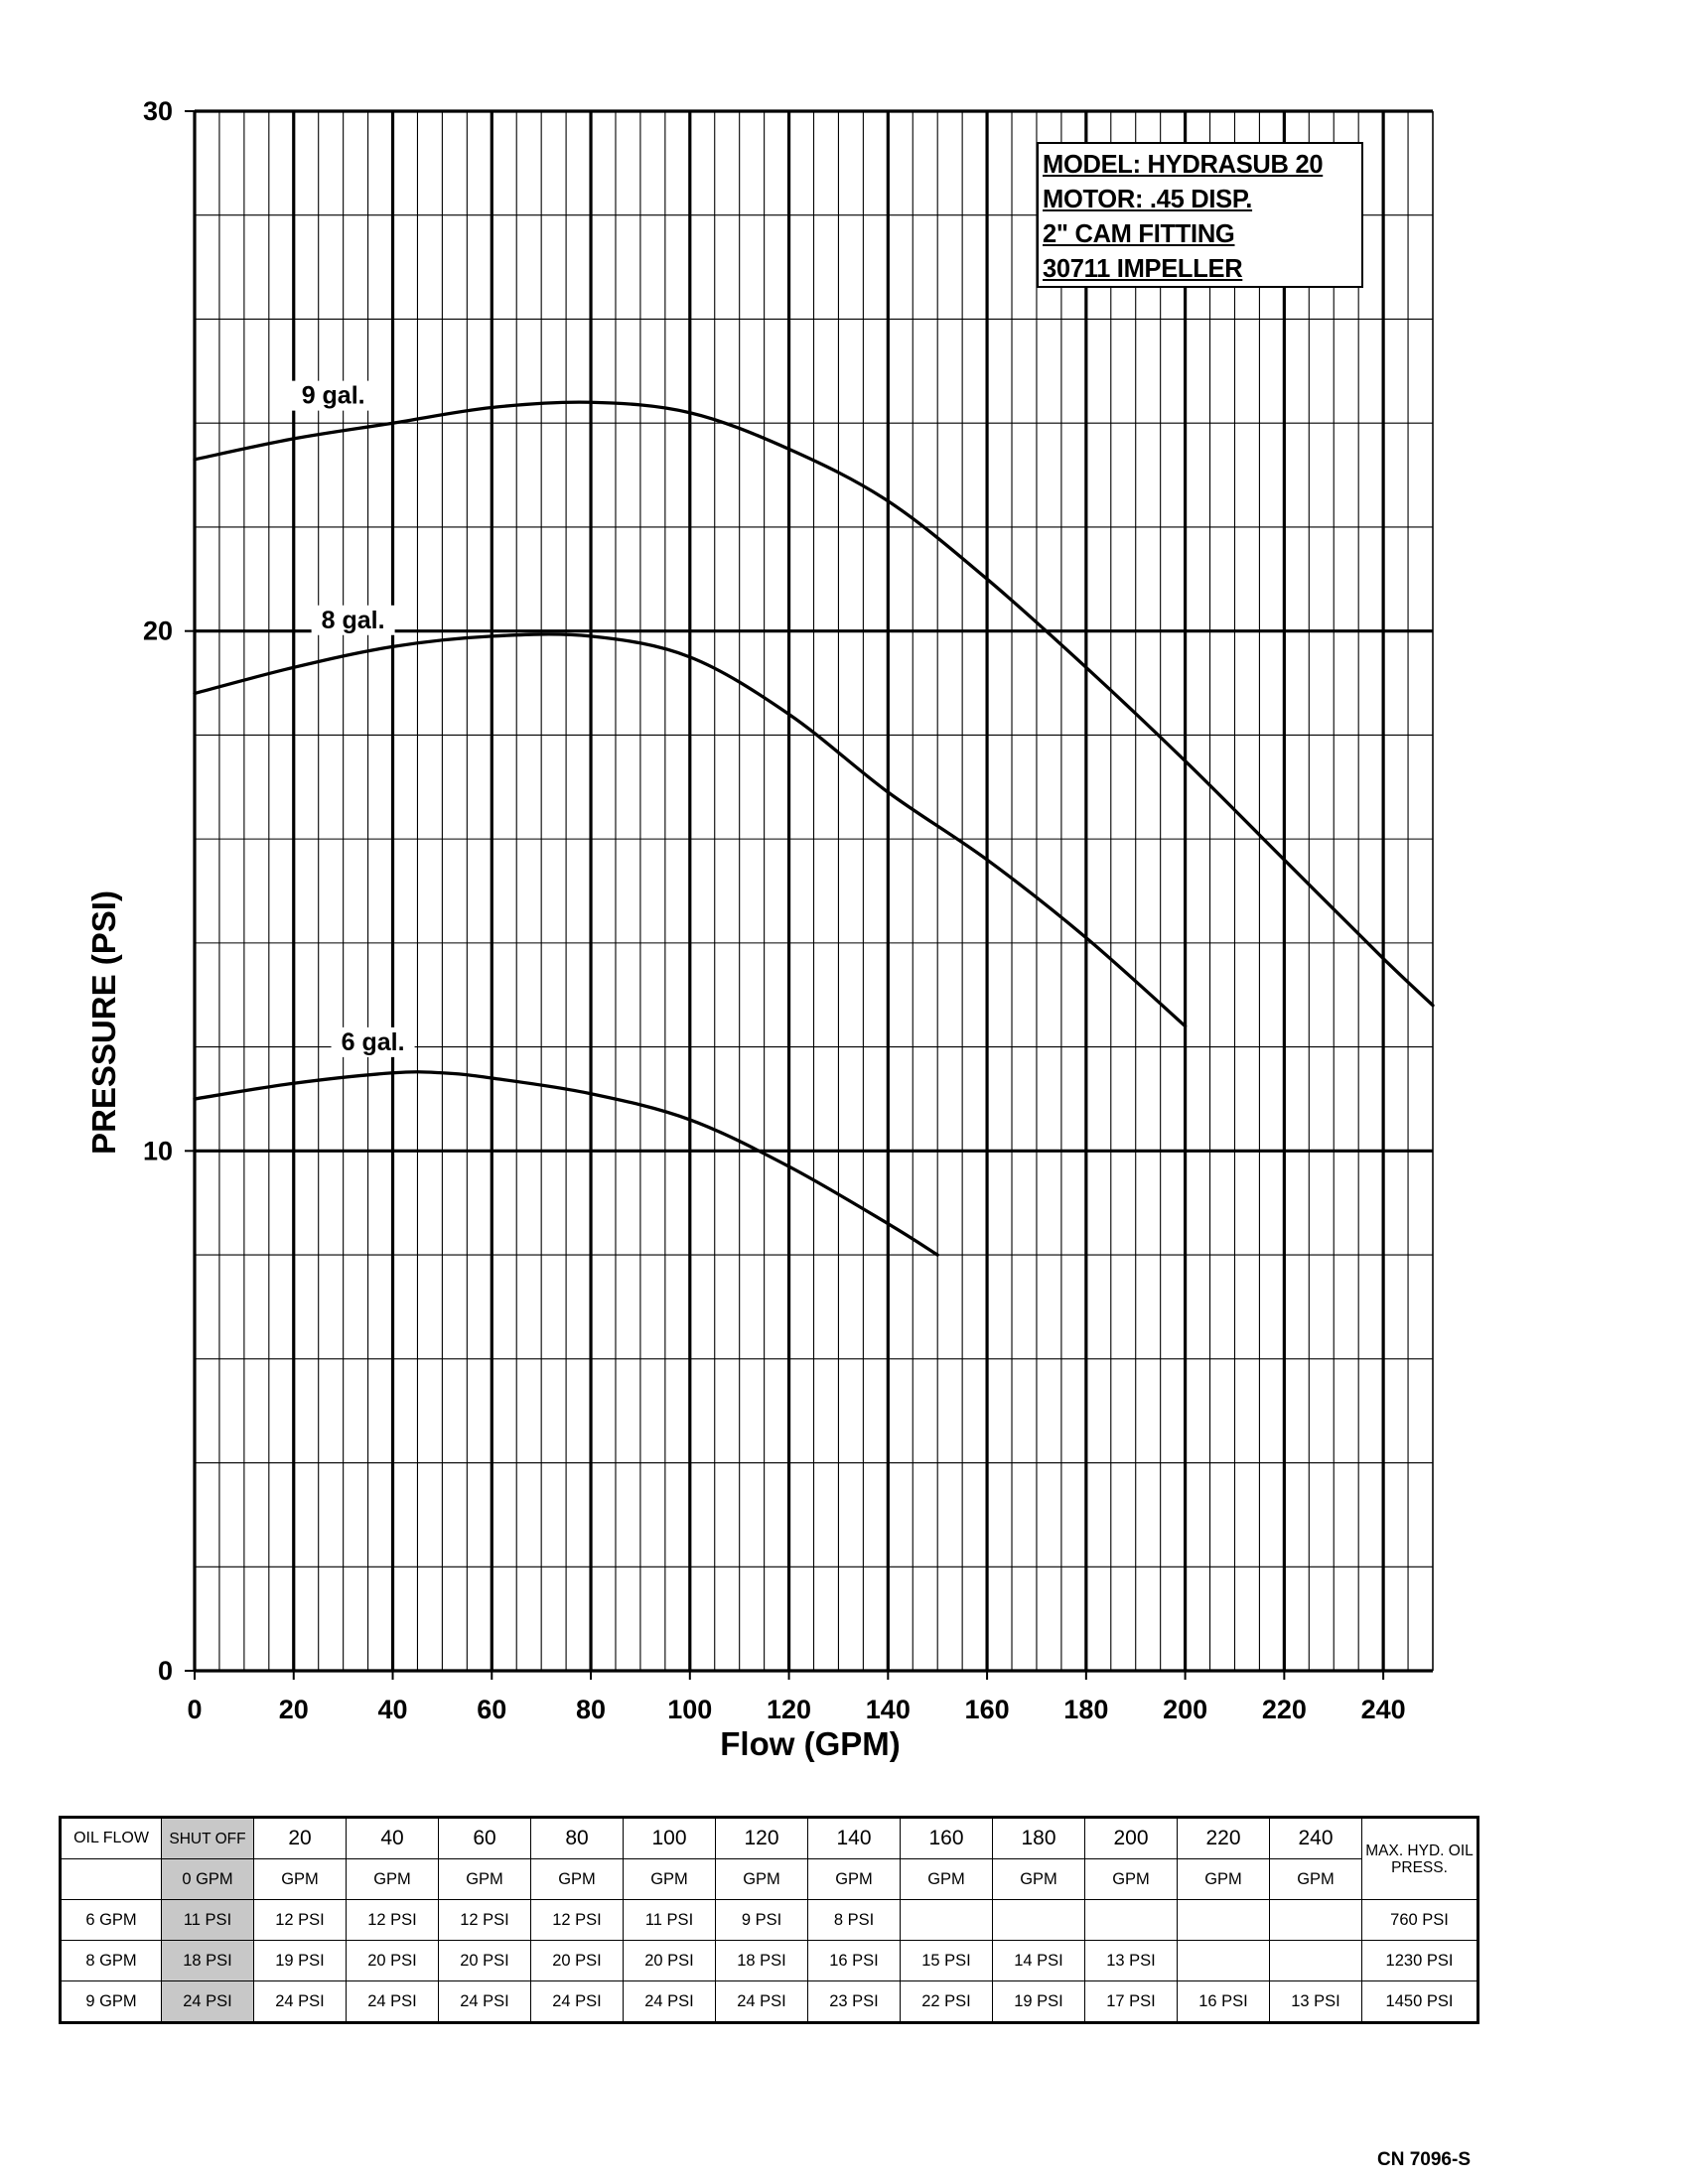 The width and height of the screenshot is (1688, 2184). What do you see at coordinates (300, 1838) in the screenshot?
I see `gpm-column-header: 20` at bounding box center [300, 1838].